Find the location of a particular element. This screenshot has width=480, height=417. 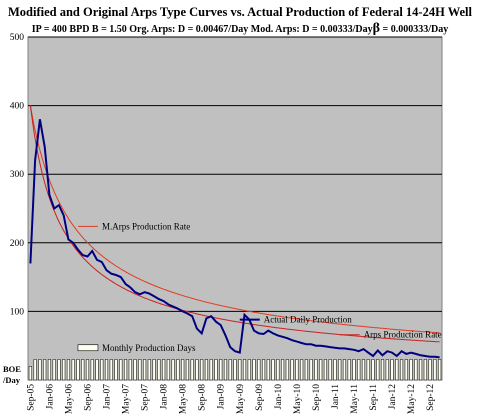

x-tick-label: Jan-07 is located at coordinates (108, 397).